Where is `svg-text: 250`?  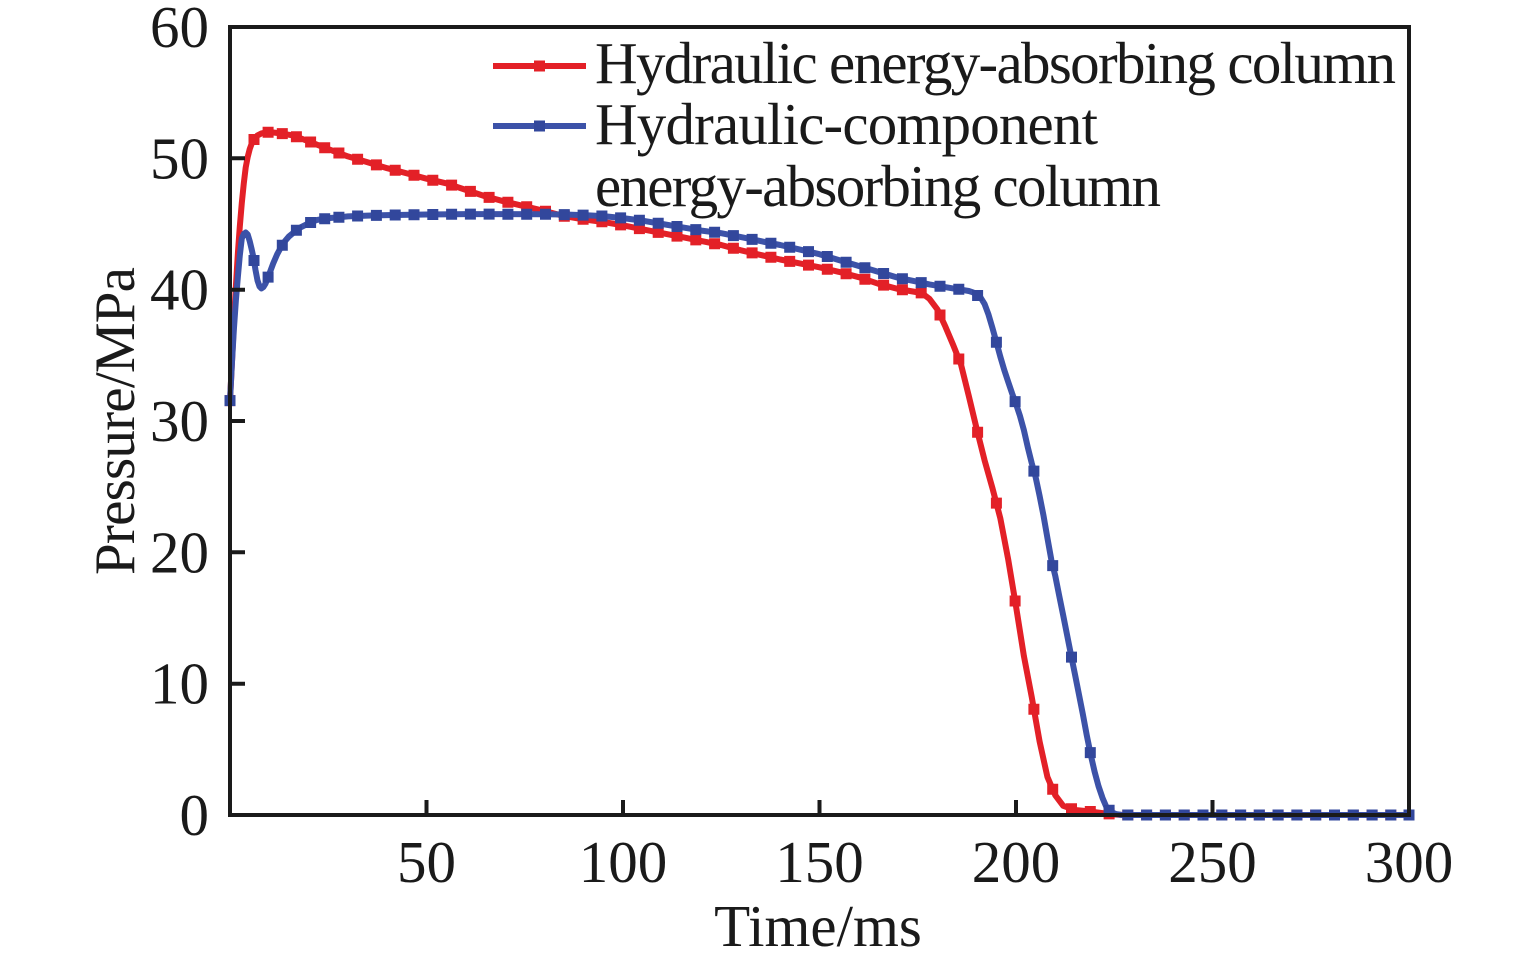
svg-text: 250 is located at coordinates (1212, 862).